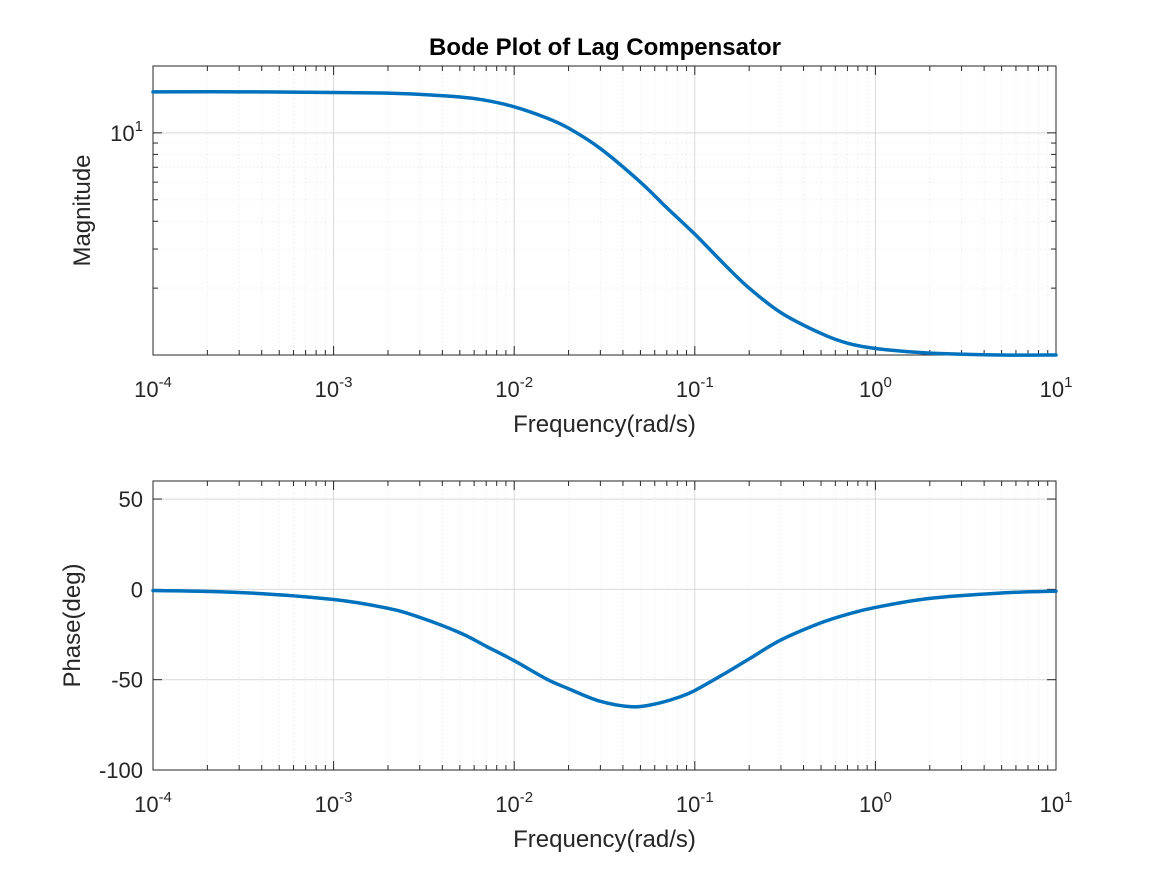 This screenshot has height=875, width=1167. I want to click on y-tick-label: -100, so click(121, 770).